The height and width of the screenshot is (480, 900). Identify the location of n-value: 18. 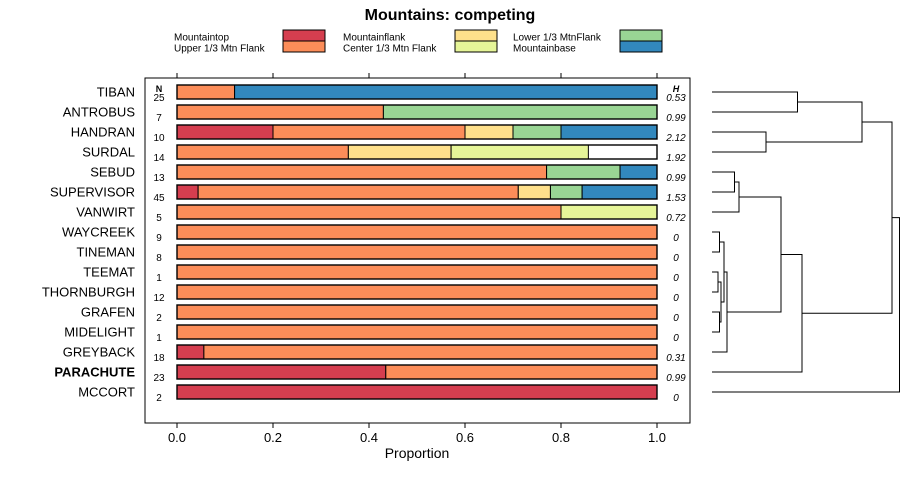
(159, 358).